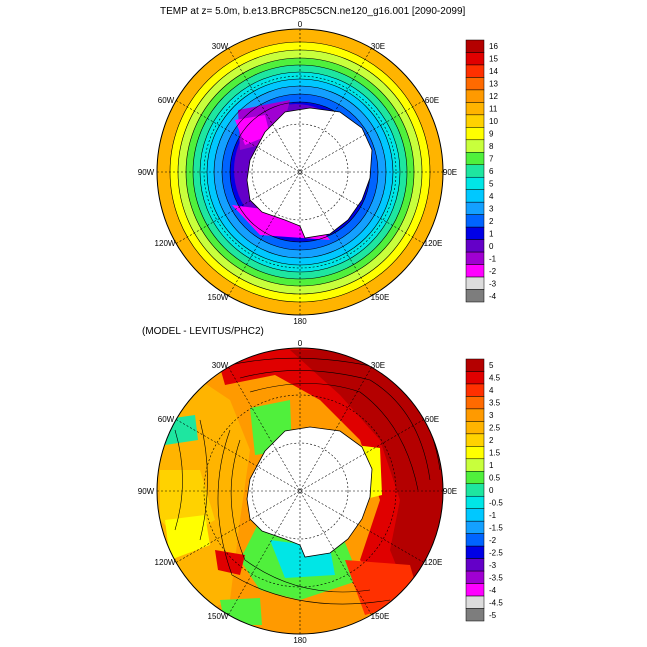 Image resolution: width=647 pixels, height=647 pixels. Describe the element at coordinates (495, 403) in the screenshot. I see `colorbar-label: 3.5` at that location.